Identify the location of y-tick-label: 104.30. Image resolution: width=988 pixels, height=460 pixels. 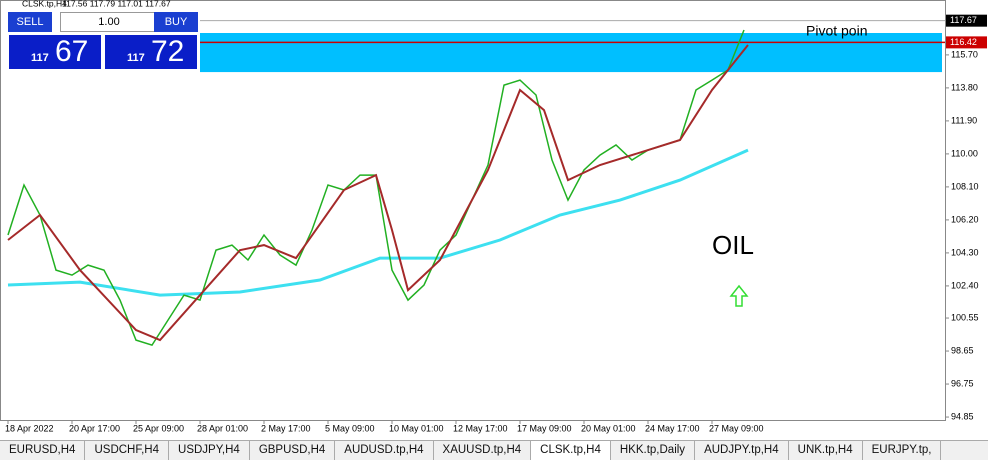
(965, 252).